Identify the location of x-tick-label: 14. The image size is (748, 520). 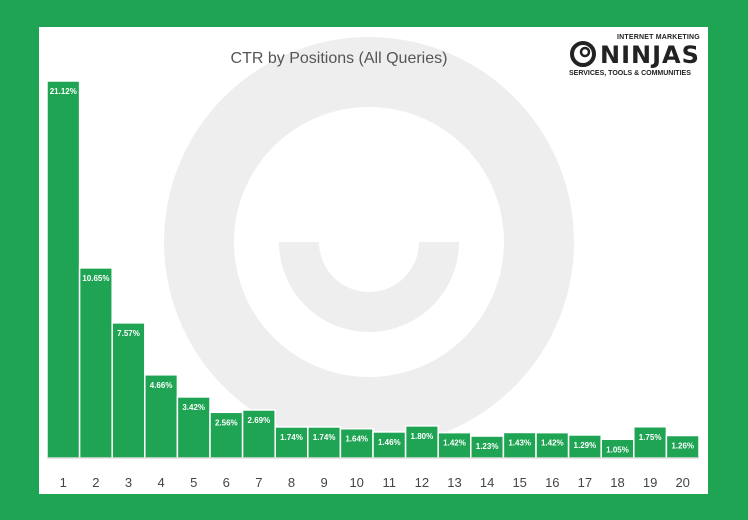
(487, 482).